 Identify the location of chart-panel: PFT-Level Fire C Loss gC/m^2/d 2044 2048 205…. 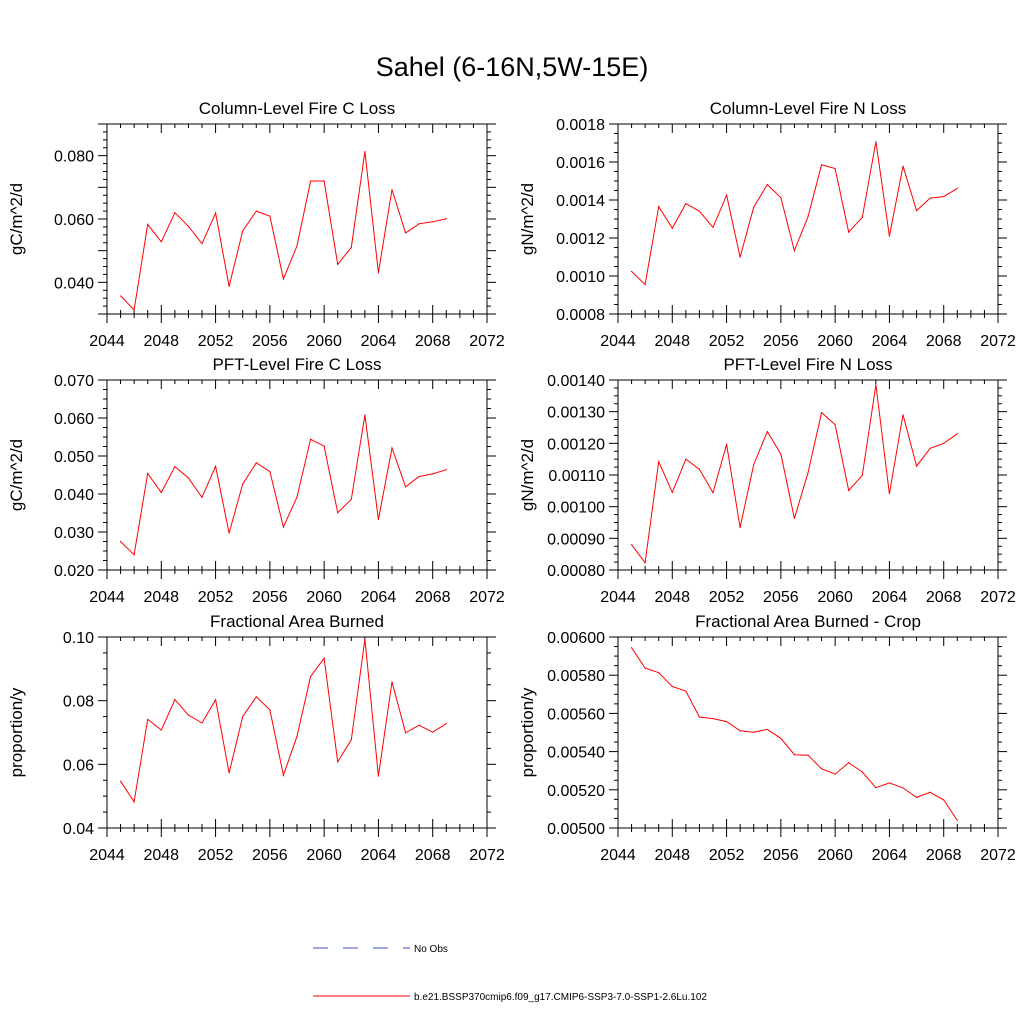
(256, 480).